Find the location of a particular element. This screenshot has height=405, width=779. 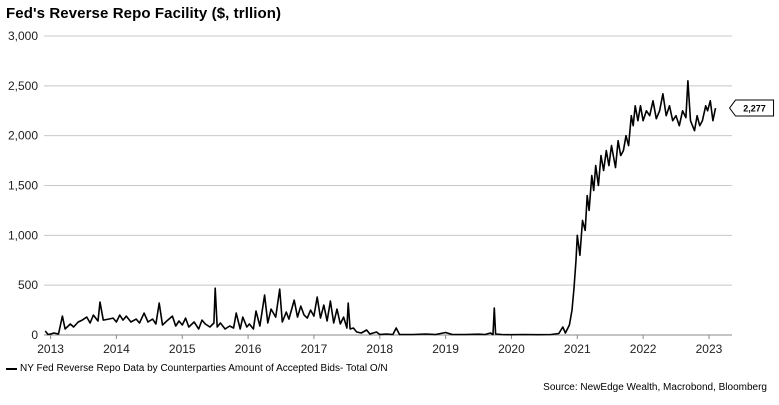

x-tick-label: 2022 is located at coordinates (643, 349).